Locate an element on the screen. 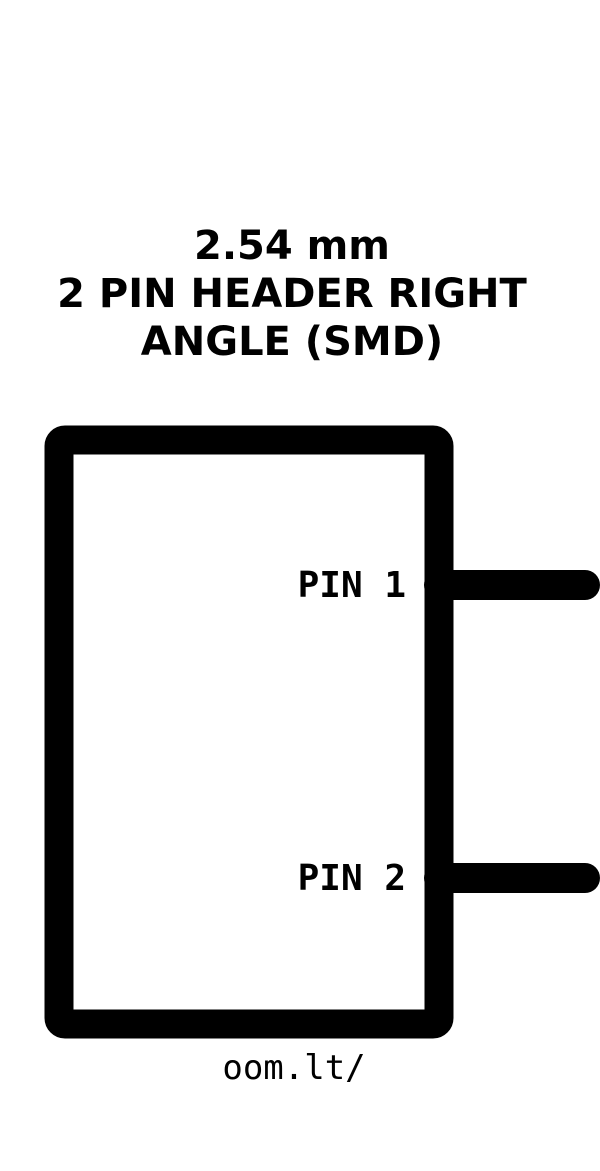 Image resolution: width=600 pixels, height=1171 pixels. footer-url: oom.lt/ is located at coordinates (294, 1068).